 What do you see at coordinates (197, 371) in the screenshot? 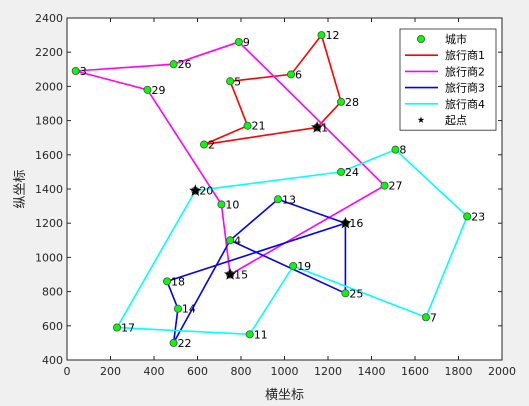
I see `x-tick-label: 600` at bounding box center [197, 371].